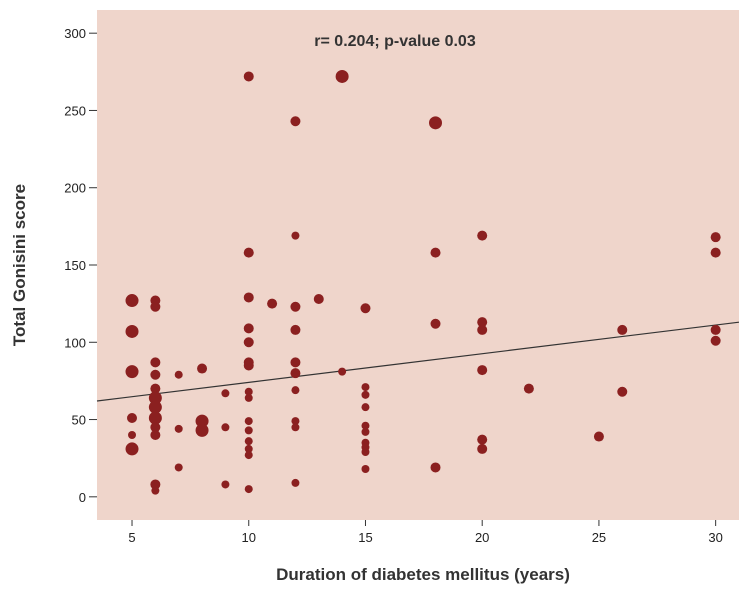 The height and width of the screenshot is (590, 739). What do you see at coordinates (482, 537) in the screenshot?
I see `x-tick-label: 20` at bounding box center [482, 537].